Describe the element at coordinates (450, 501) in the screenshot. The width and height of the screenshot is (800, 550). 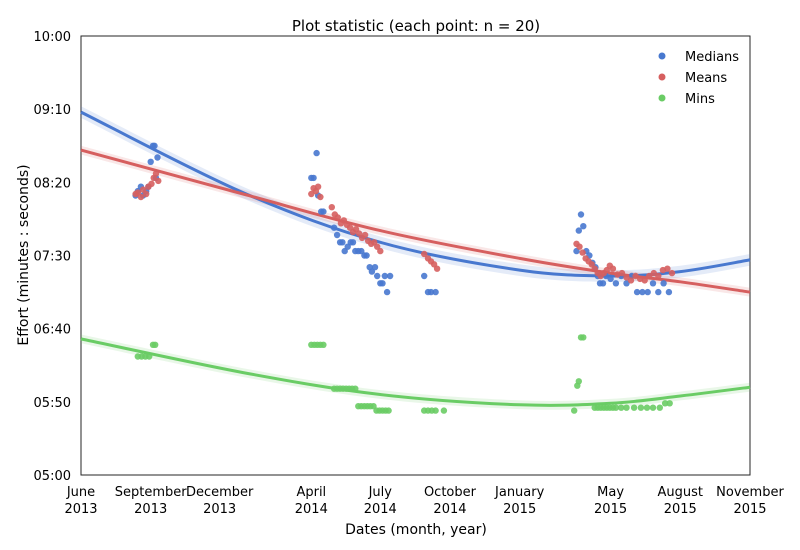
I see `x-tick-label: October 2014` at that location.